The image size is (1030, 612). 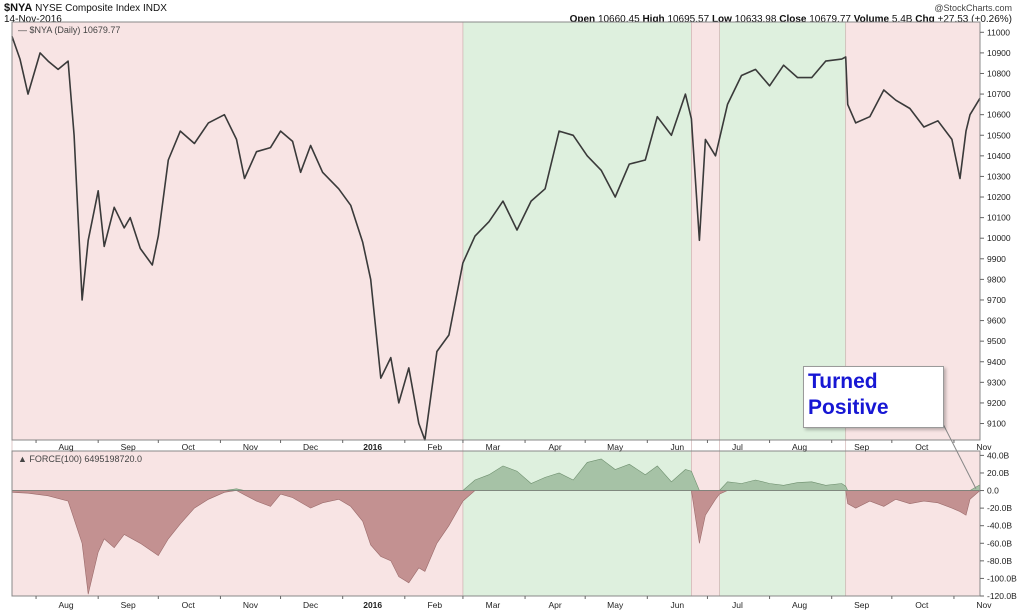 What do you see at coordinates (996, 279) in the screenshot?
I see `price-y-tick-label: 9800` at bounding box center [996, 279].